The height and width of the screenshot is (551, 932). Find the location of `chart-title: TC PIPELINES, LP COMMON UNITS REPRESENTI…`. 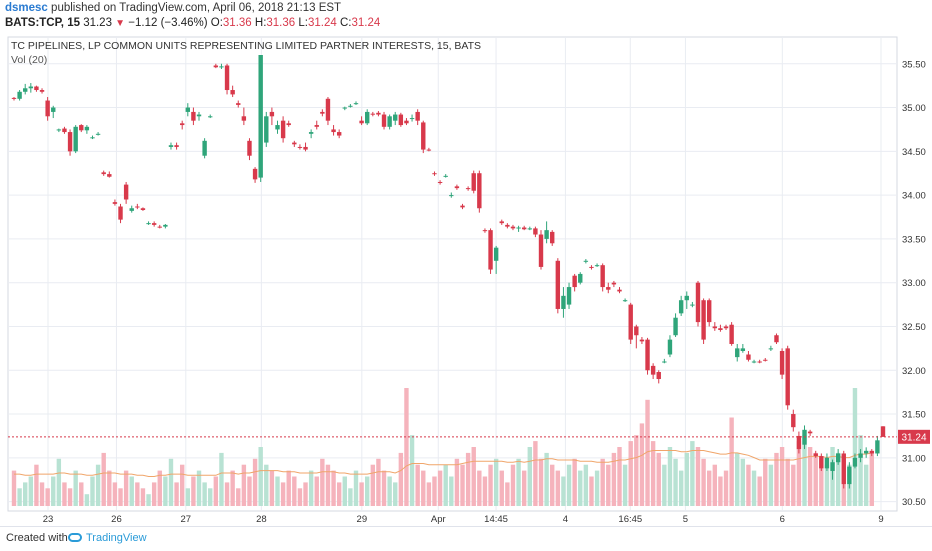

chart-title: TC PIPELINES, LP COMMON UNITS REPRESENTI… is located at coordinates (246, 46).